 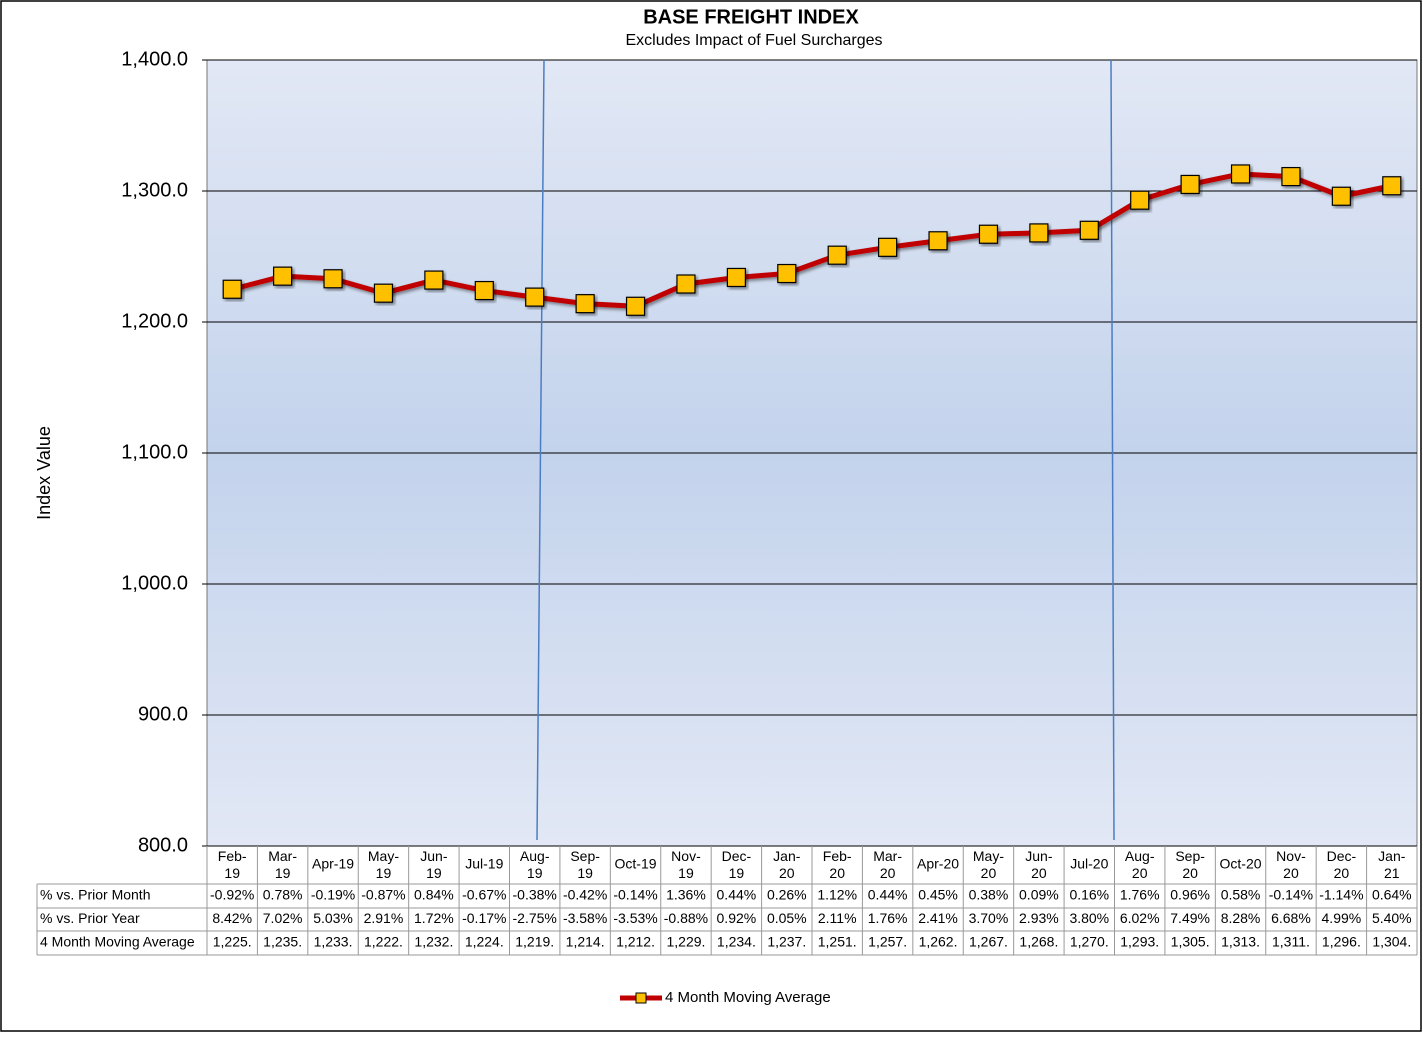 I want to click on table-cell: 1,214., so click(x=585, y=942).